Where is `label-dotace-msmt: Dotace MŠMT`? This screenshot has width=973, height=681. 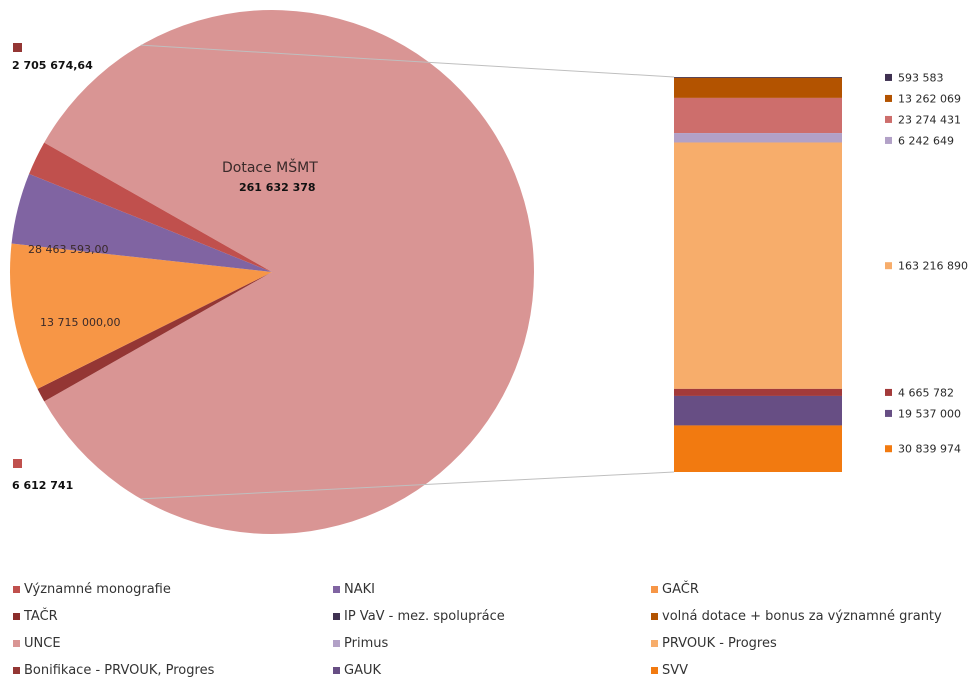
label-dotace-msmt: Dotace MŠMT is located at coordinates (270, 167).